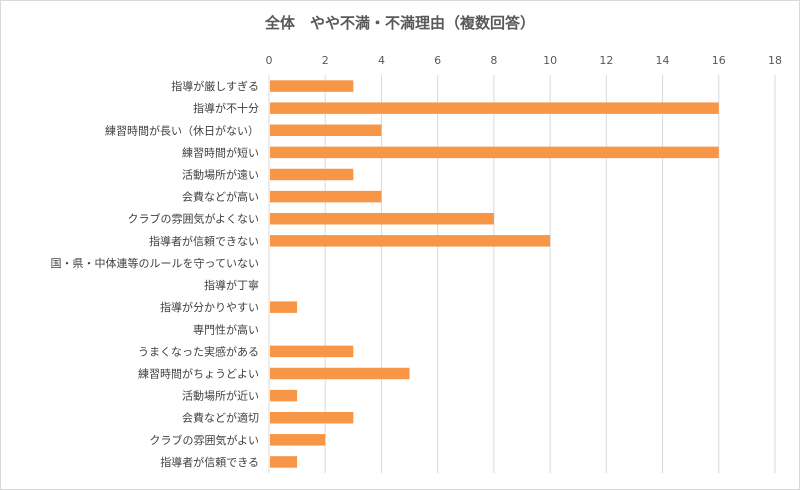  Describe the element at coordinates (182, 130) in the screenshot. I see `category-label: 練習時間が長い（休日がない）` at that location.